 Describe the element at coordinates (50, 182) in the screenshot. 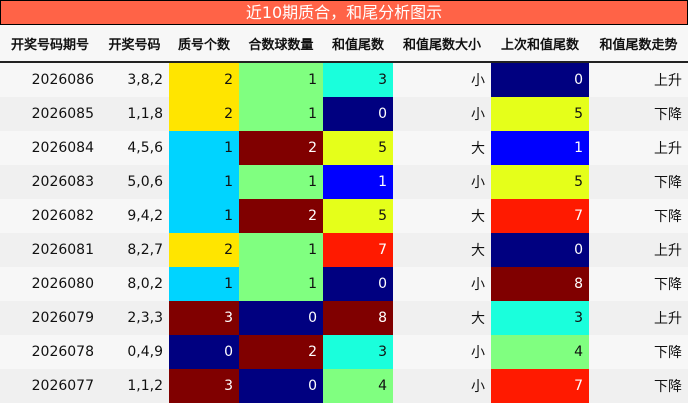

I see `period-cell: 2026083` at that location.